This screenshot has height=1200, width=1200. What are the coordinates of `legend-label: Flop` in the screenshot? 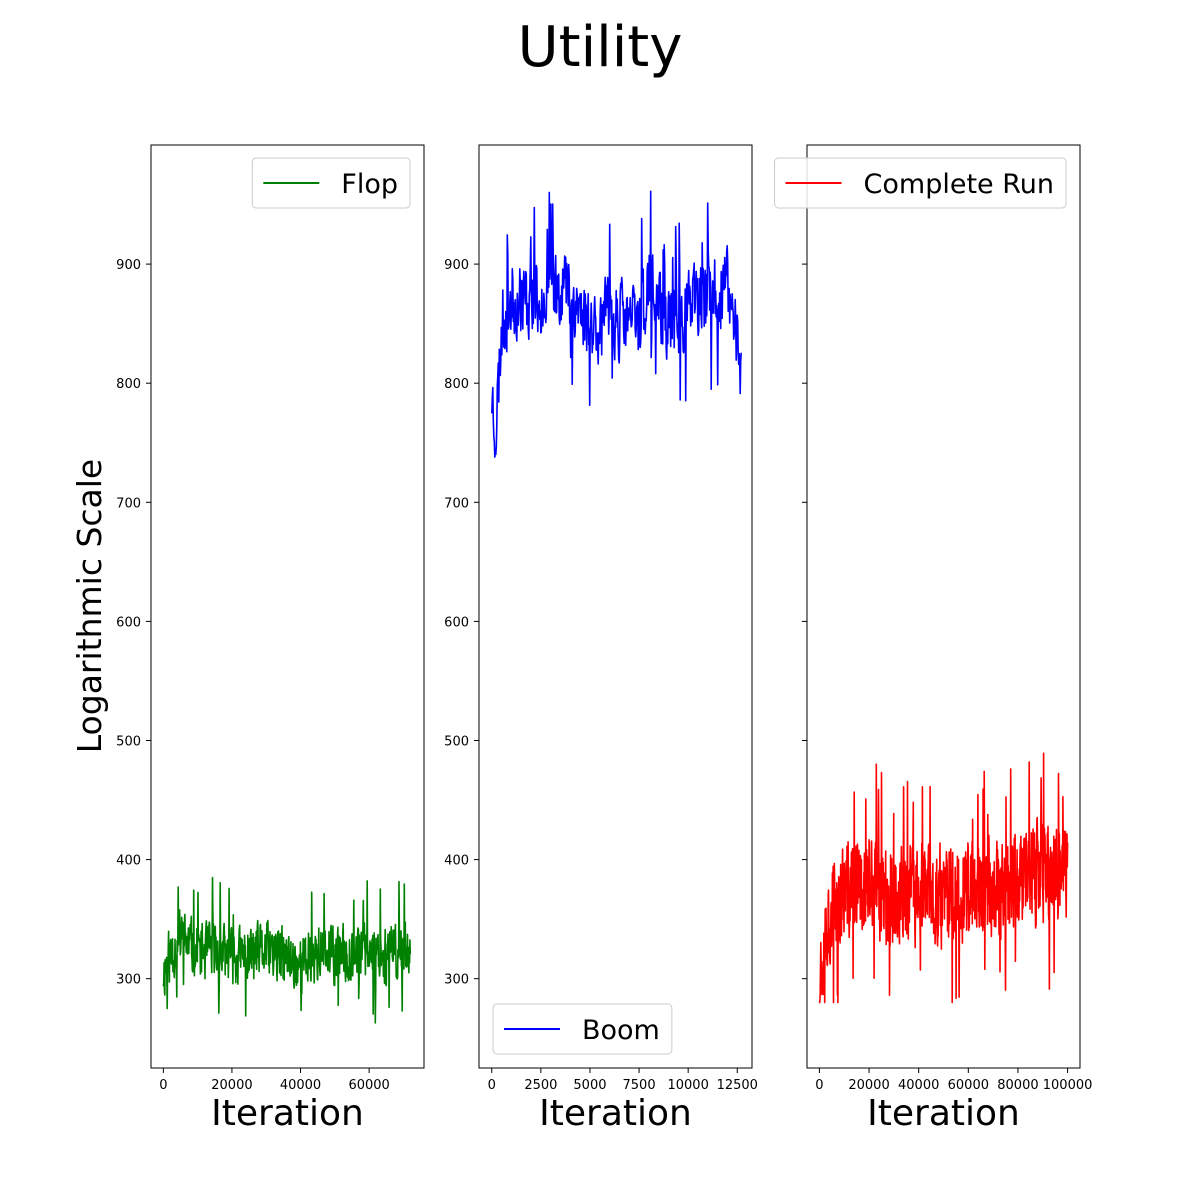 It's located at (369, 184).